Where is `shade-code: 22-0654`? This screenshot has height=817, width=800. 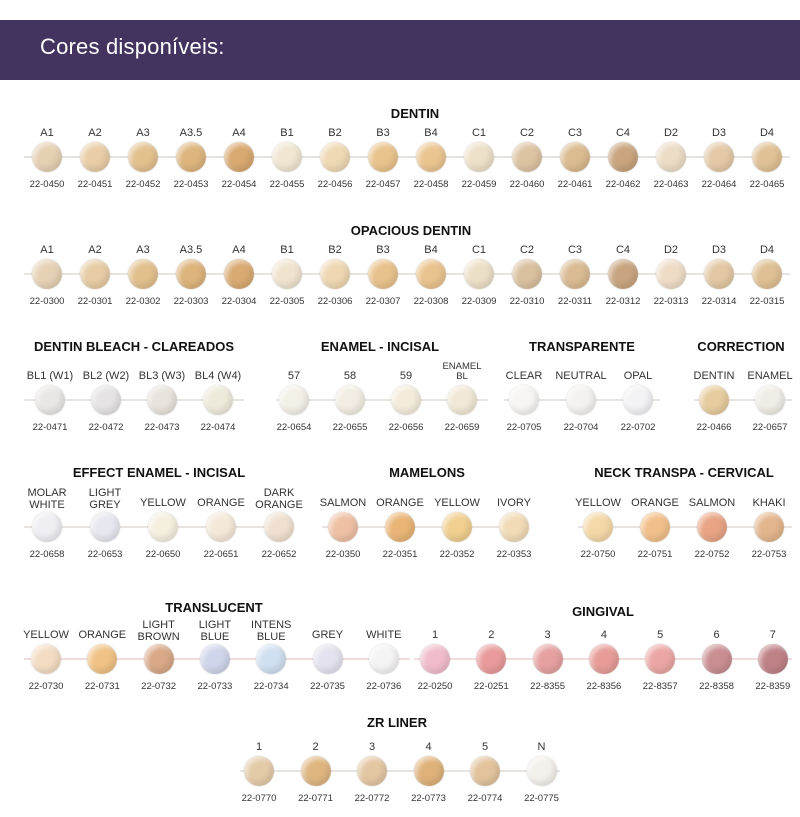 shade-code: 22-0654 is located at coordinates (294, 427).